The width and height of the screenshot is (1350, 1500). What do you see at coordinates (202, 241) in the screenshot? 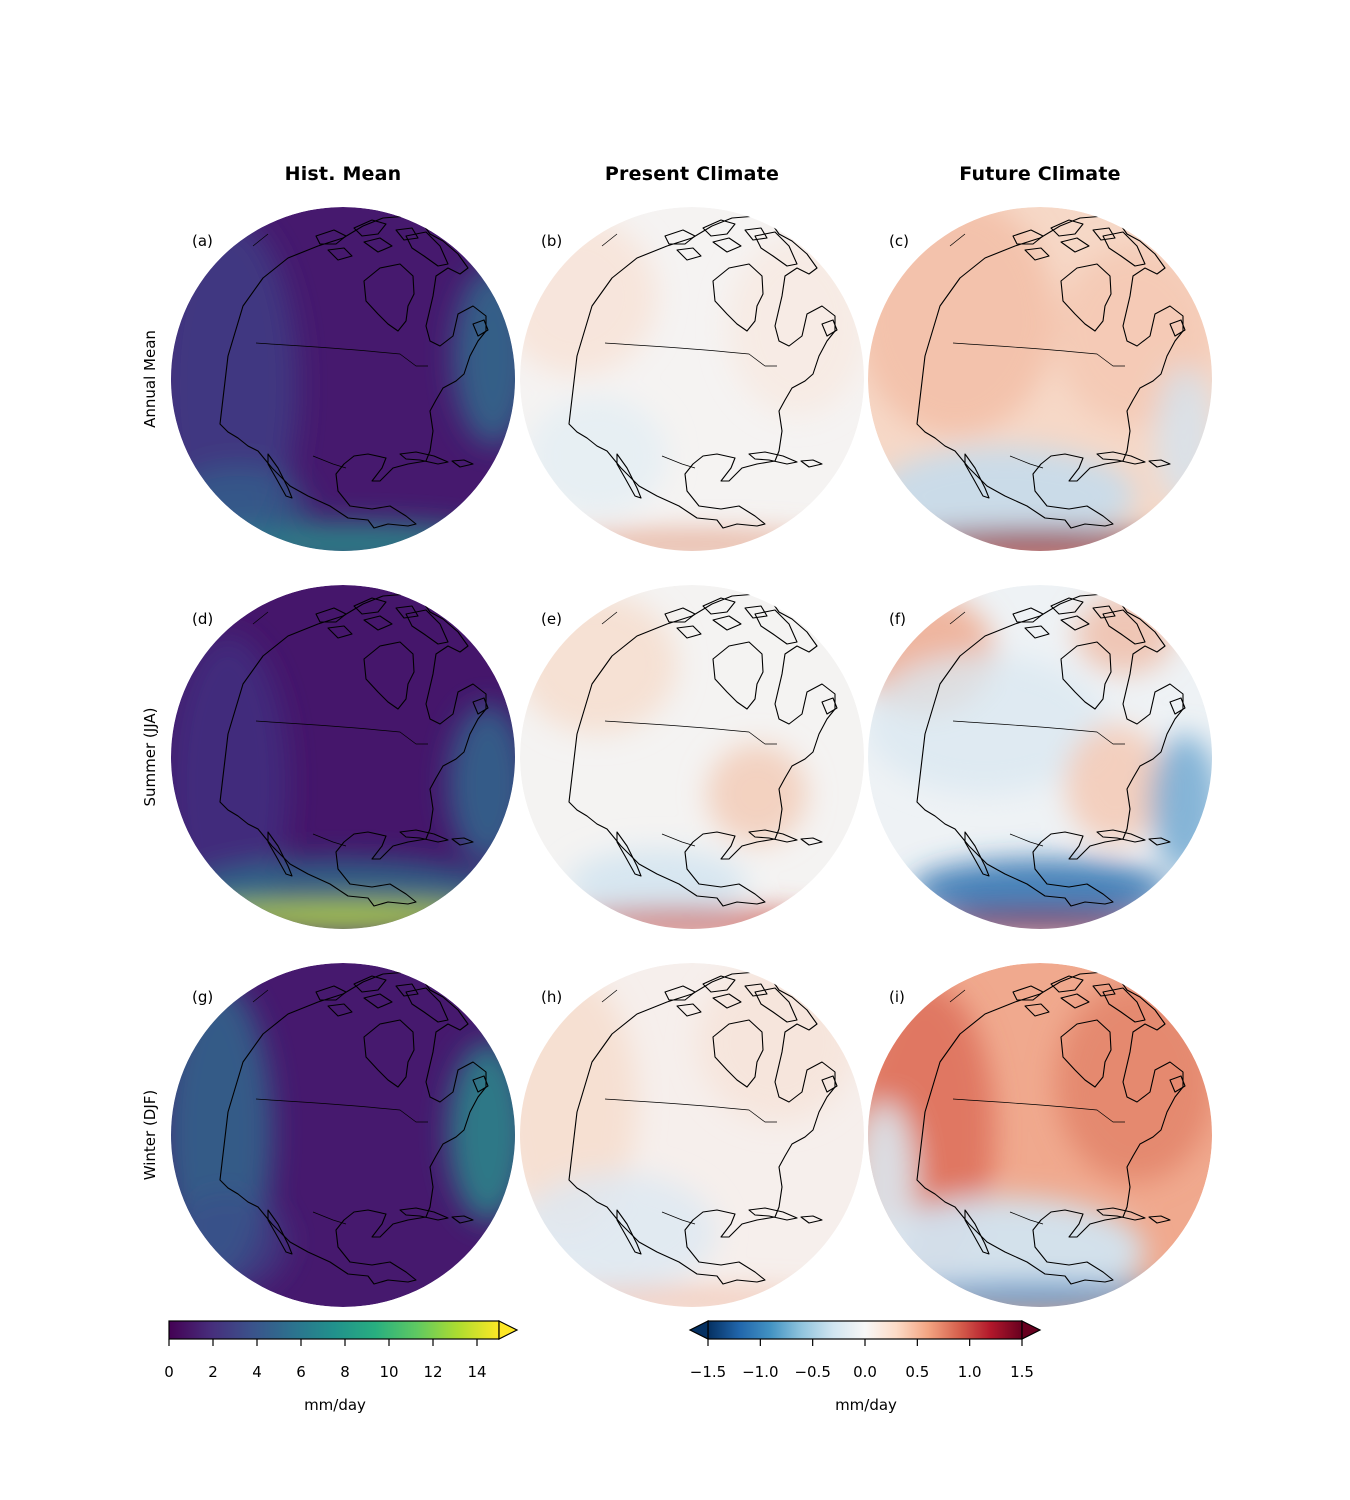
I see `panel-label-a: (a)` at bounding box center [202, 241].